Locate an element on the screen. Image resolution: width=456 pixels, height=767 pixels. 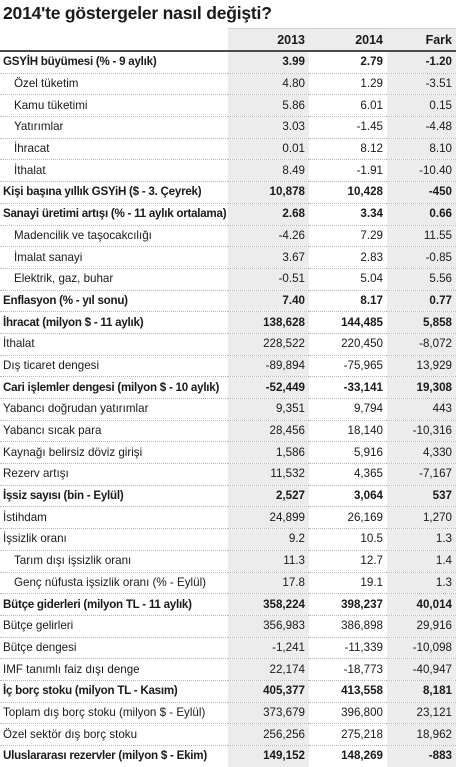
value-2014: -1.91 is located at coordinates (348, 171).